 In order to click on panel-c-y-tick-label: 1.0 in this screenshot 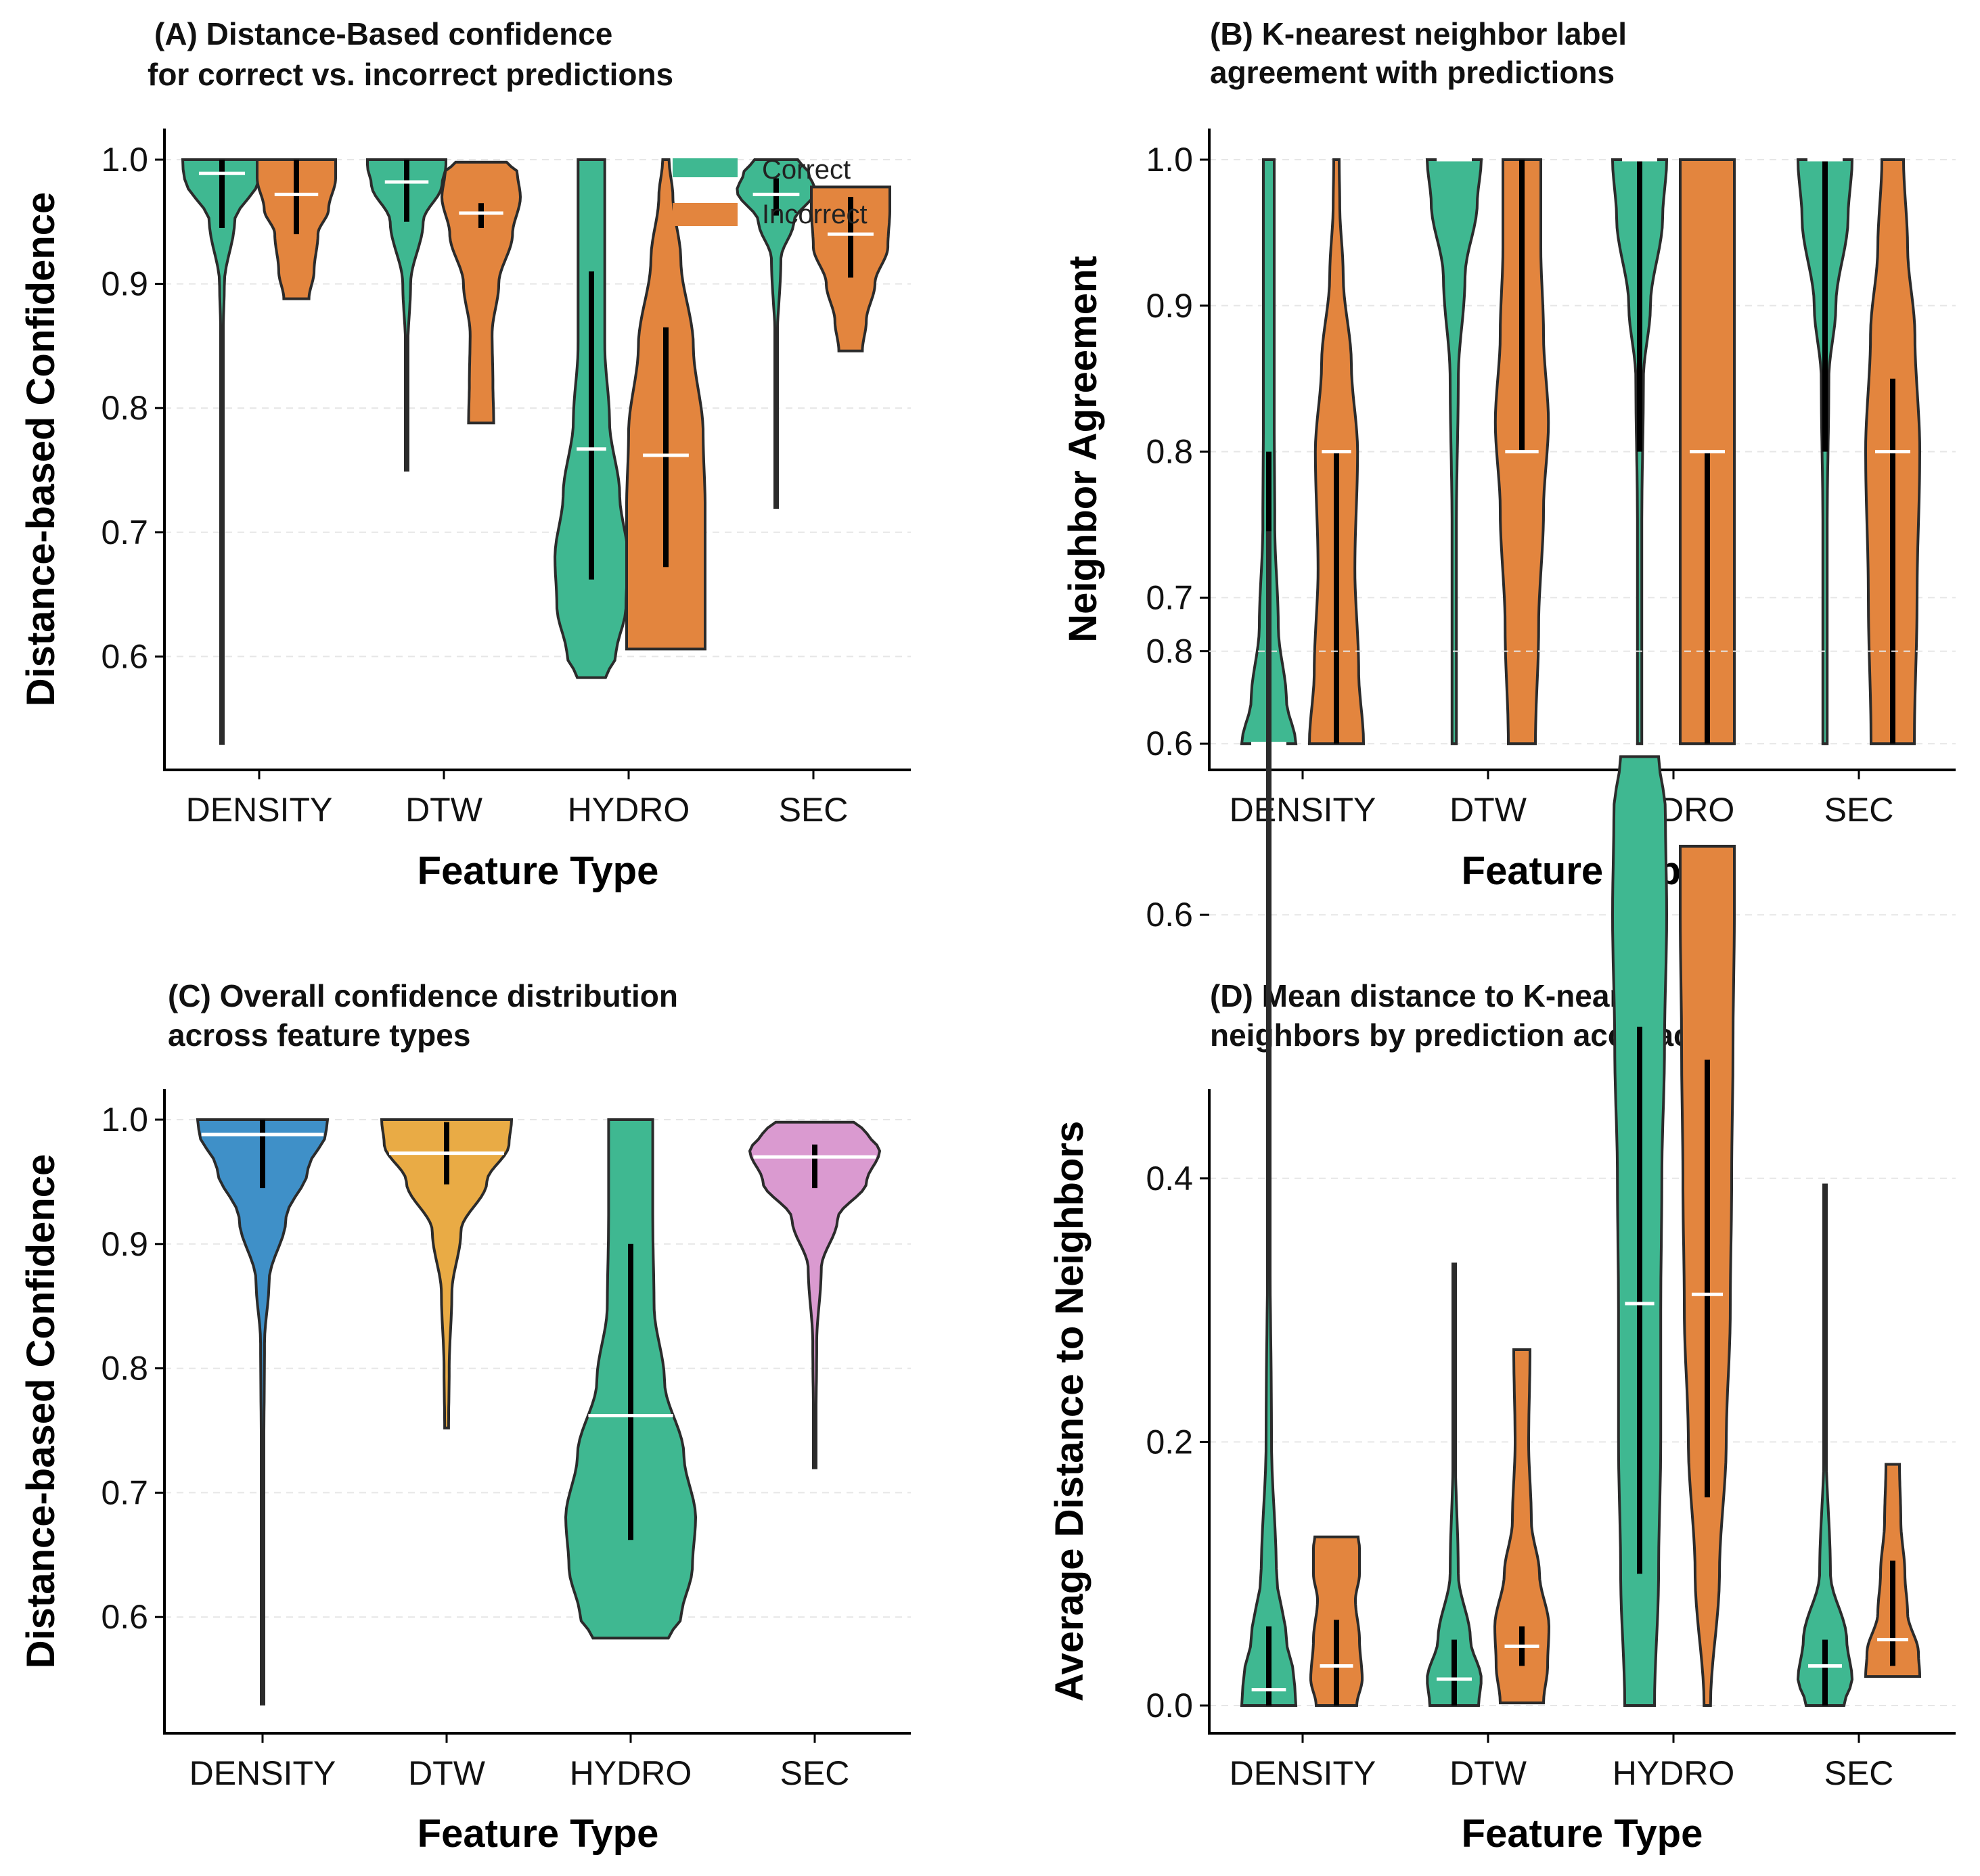, I will do `click(124, 1120)`.